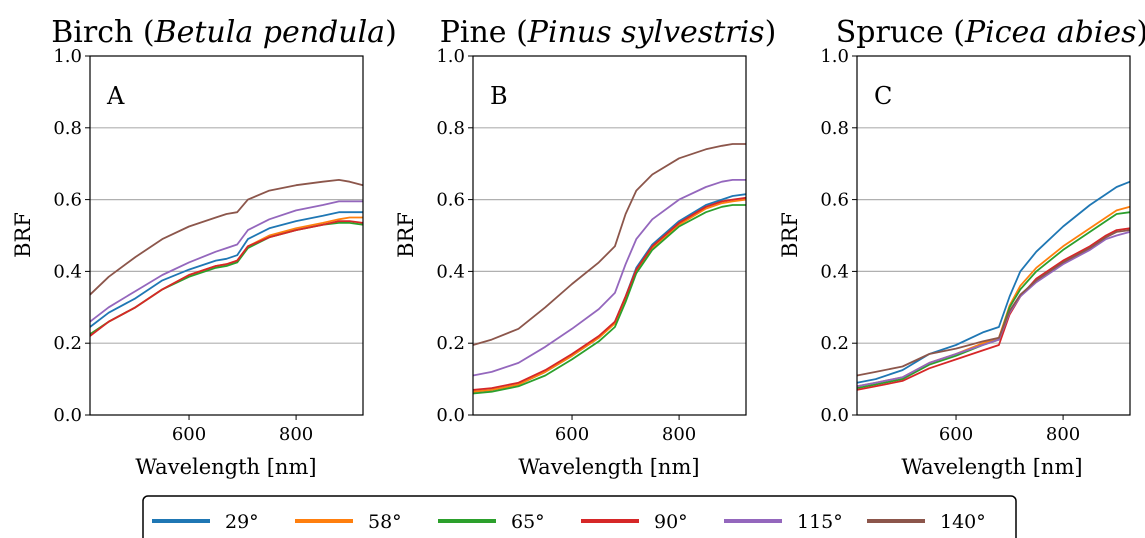  I want to click on legend-label: 58°, so click(385, 522).